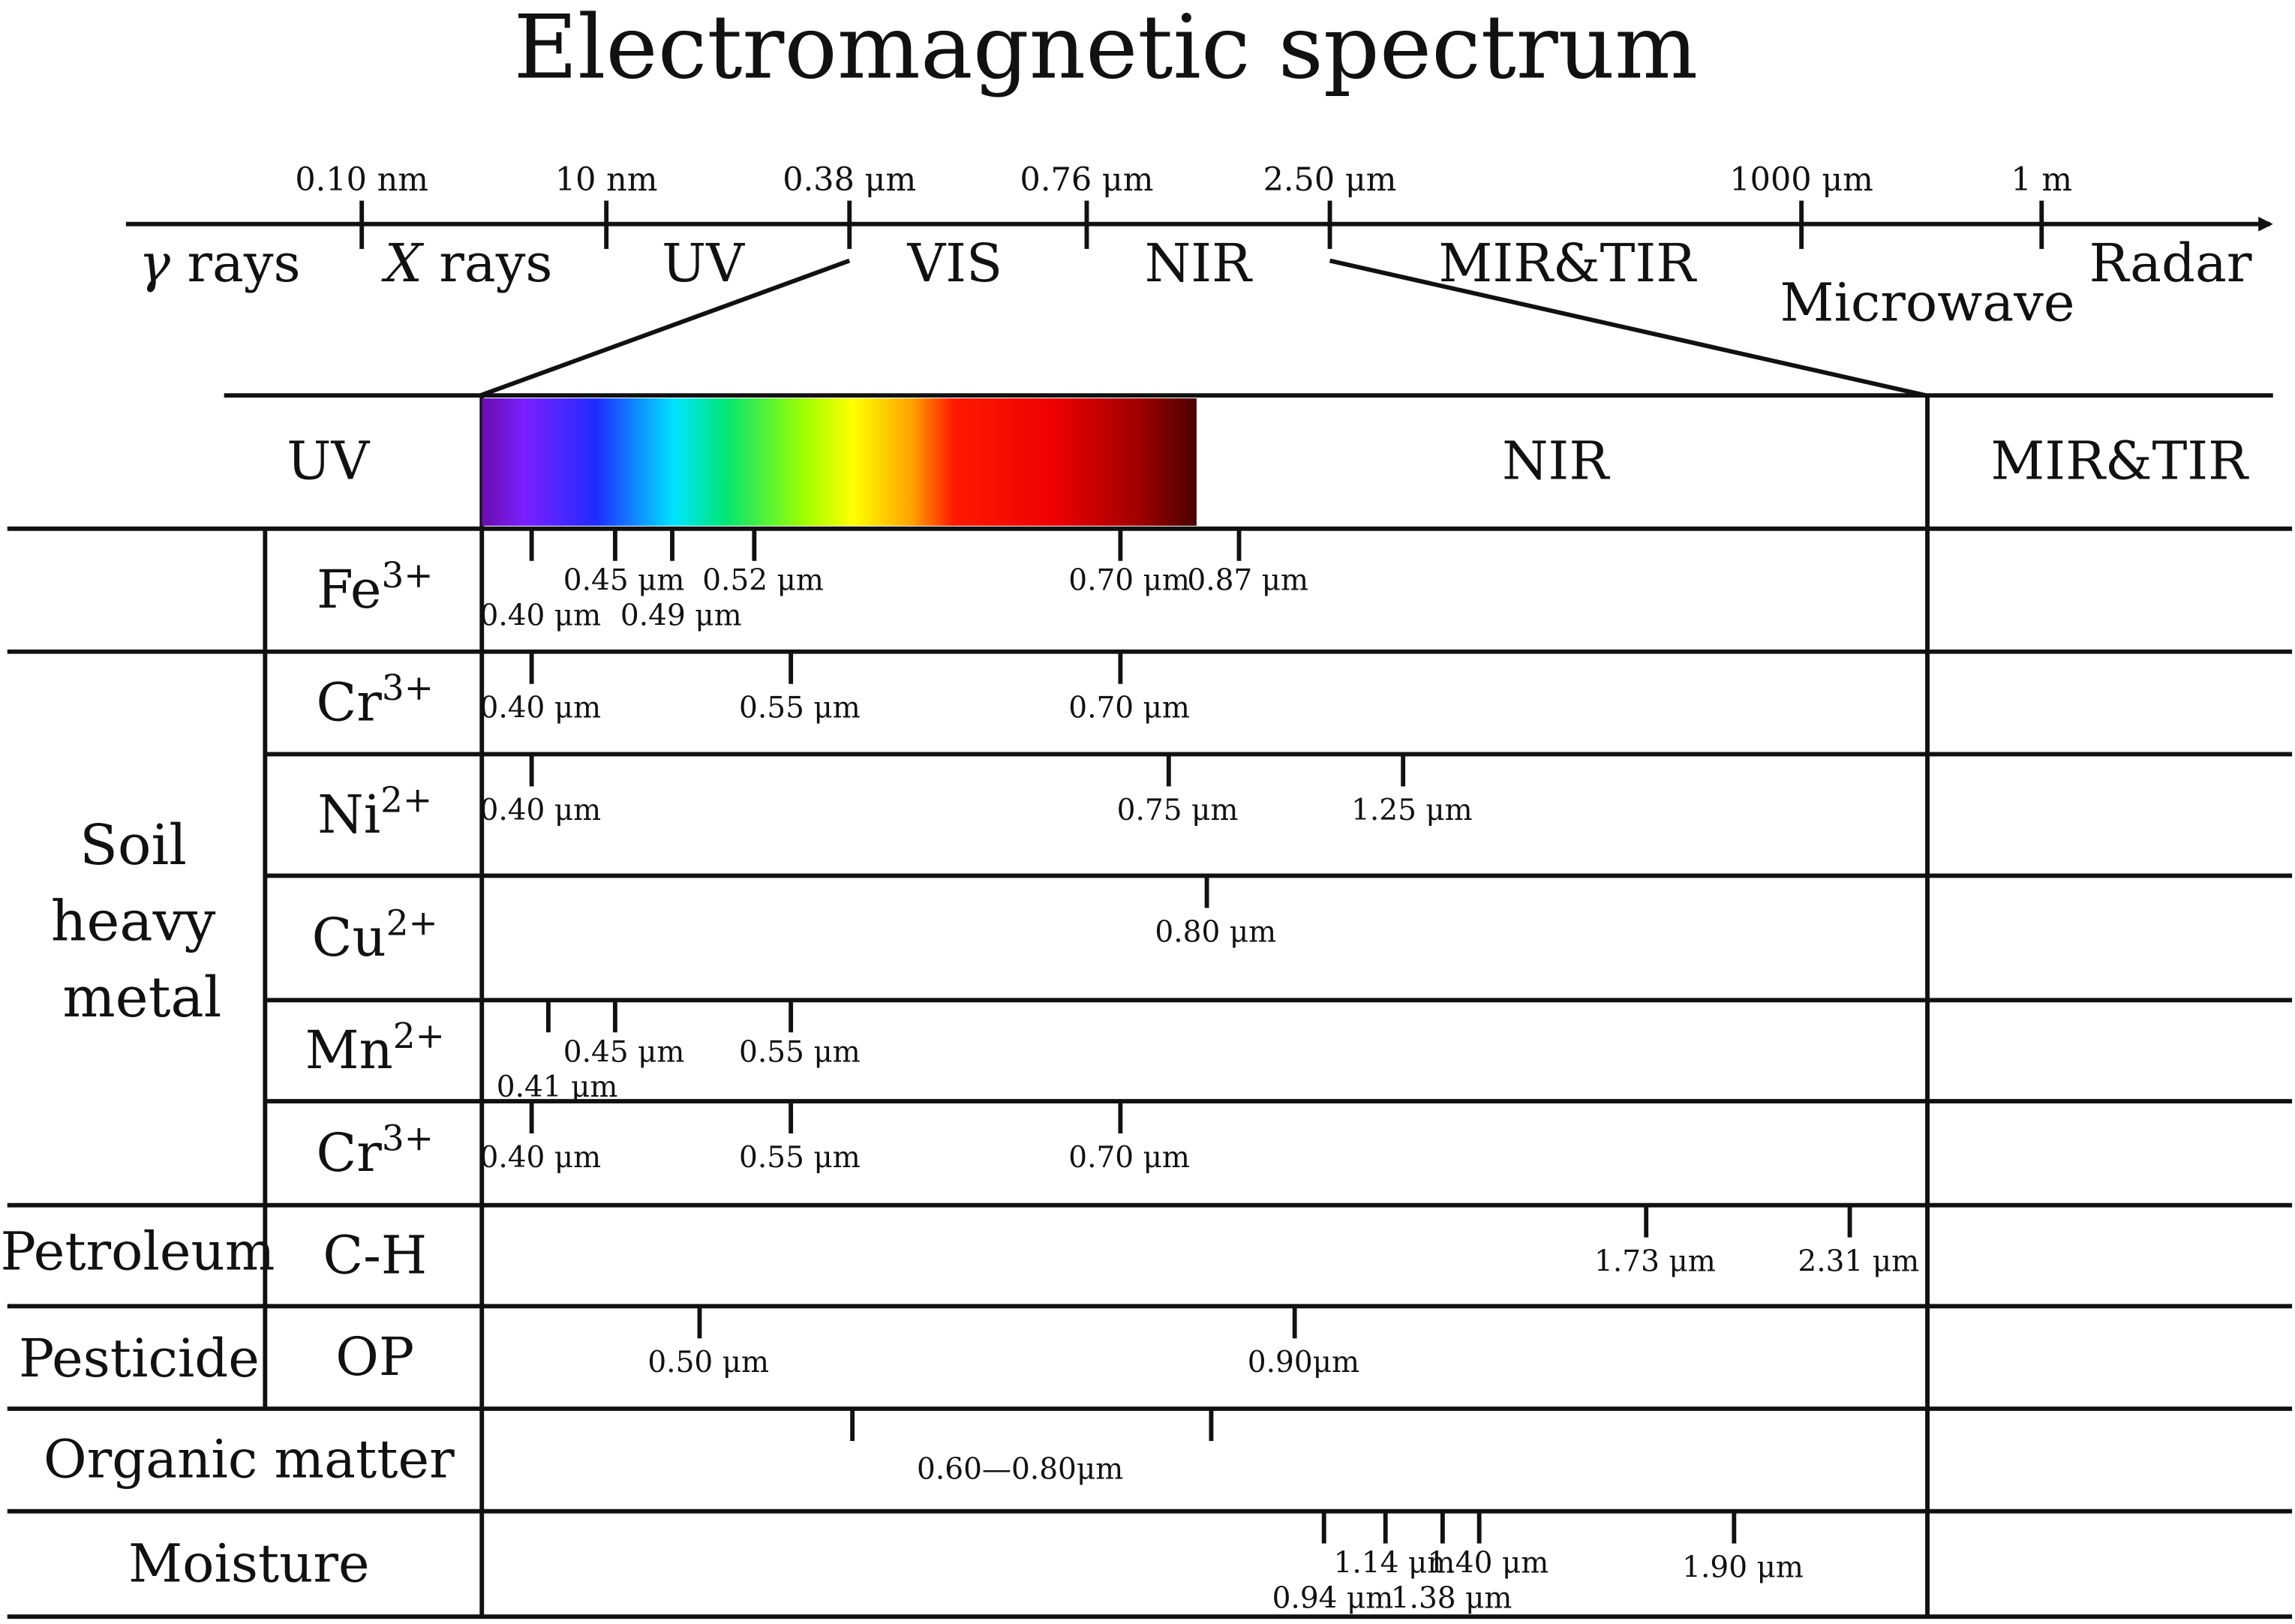 This screenshot has height=1624, width=2295. What do you see at coordinates (1395, 1563) in the screenshot?
I see `absorption-label: 1.14 μm` at bounding box center [1395, 1563].